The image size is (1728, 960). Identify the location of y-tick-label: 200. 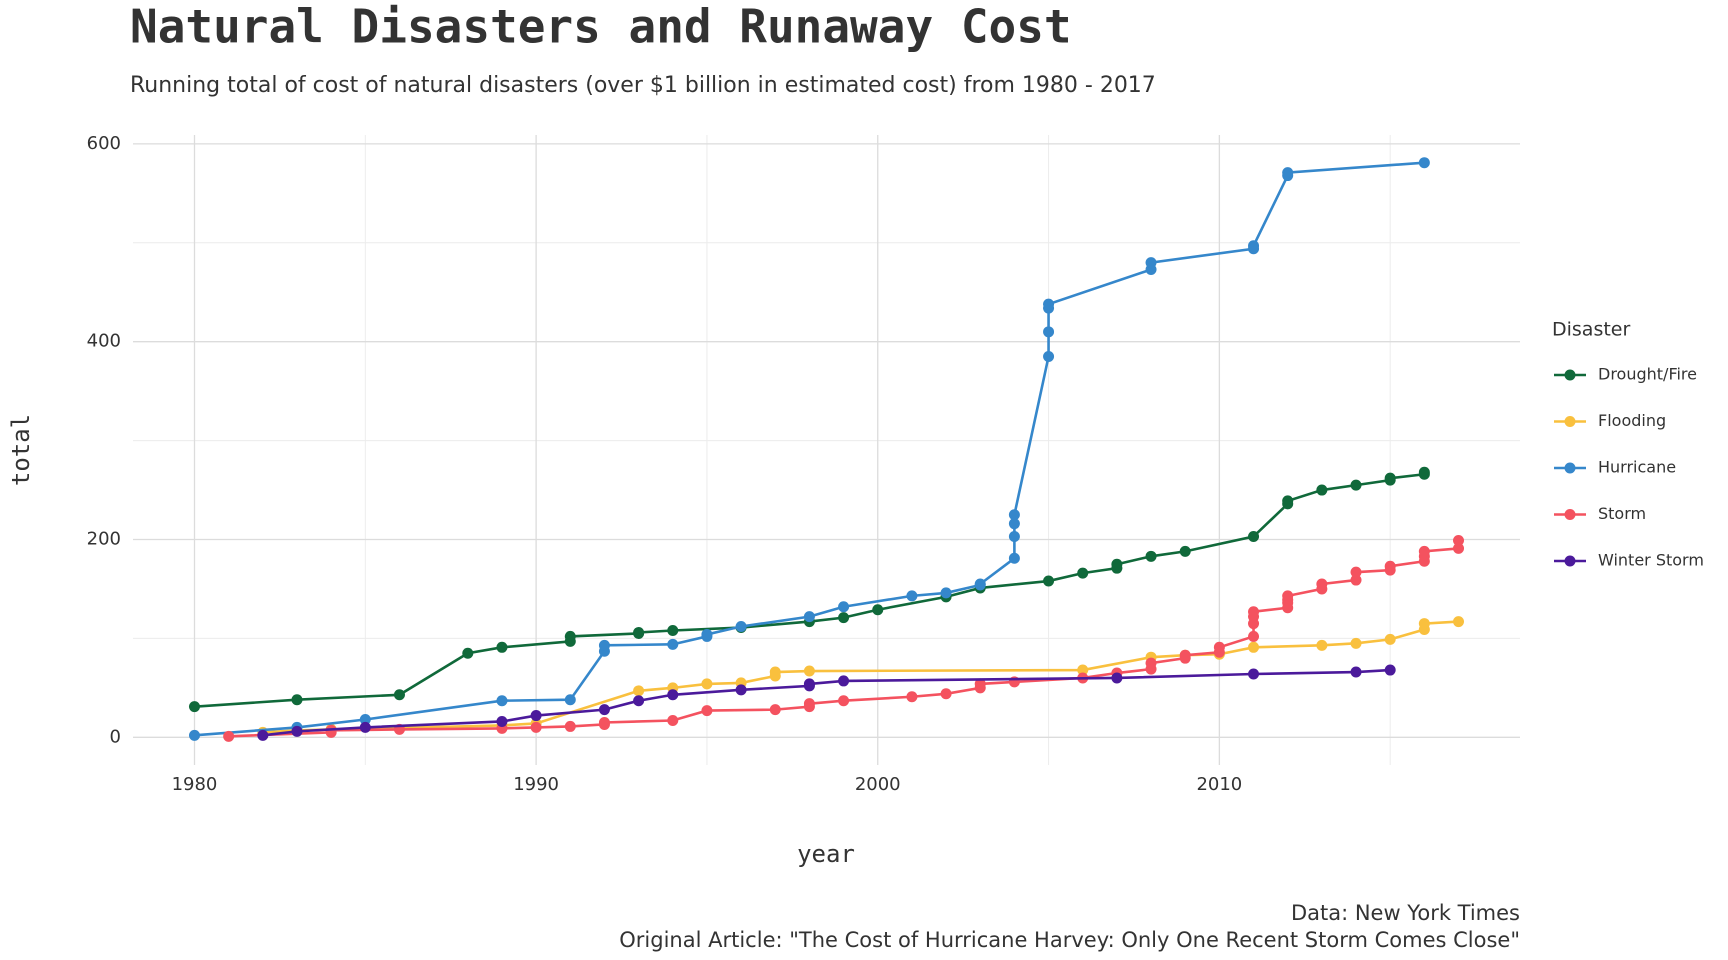
(104, 539).